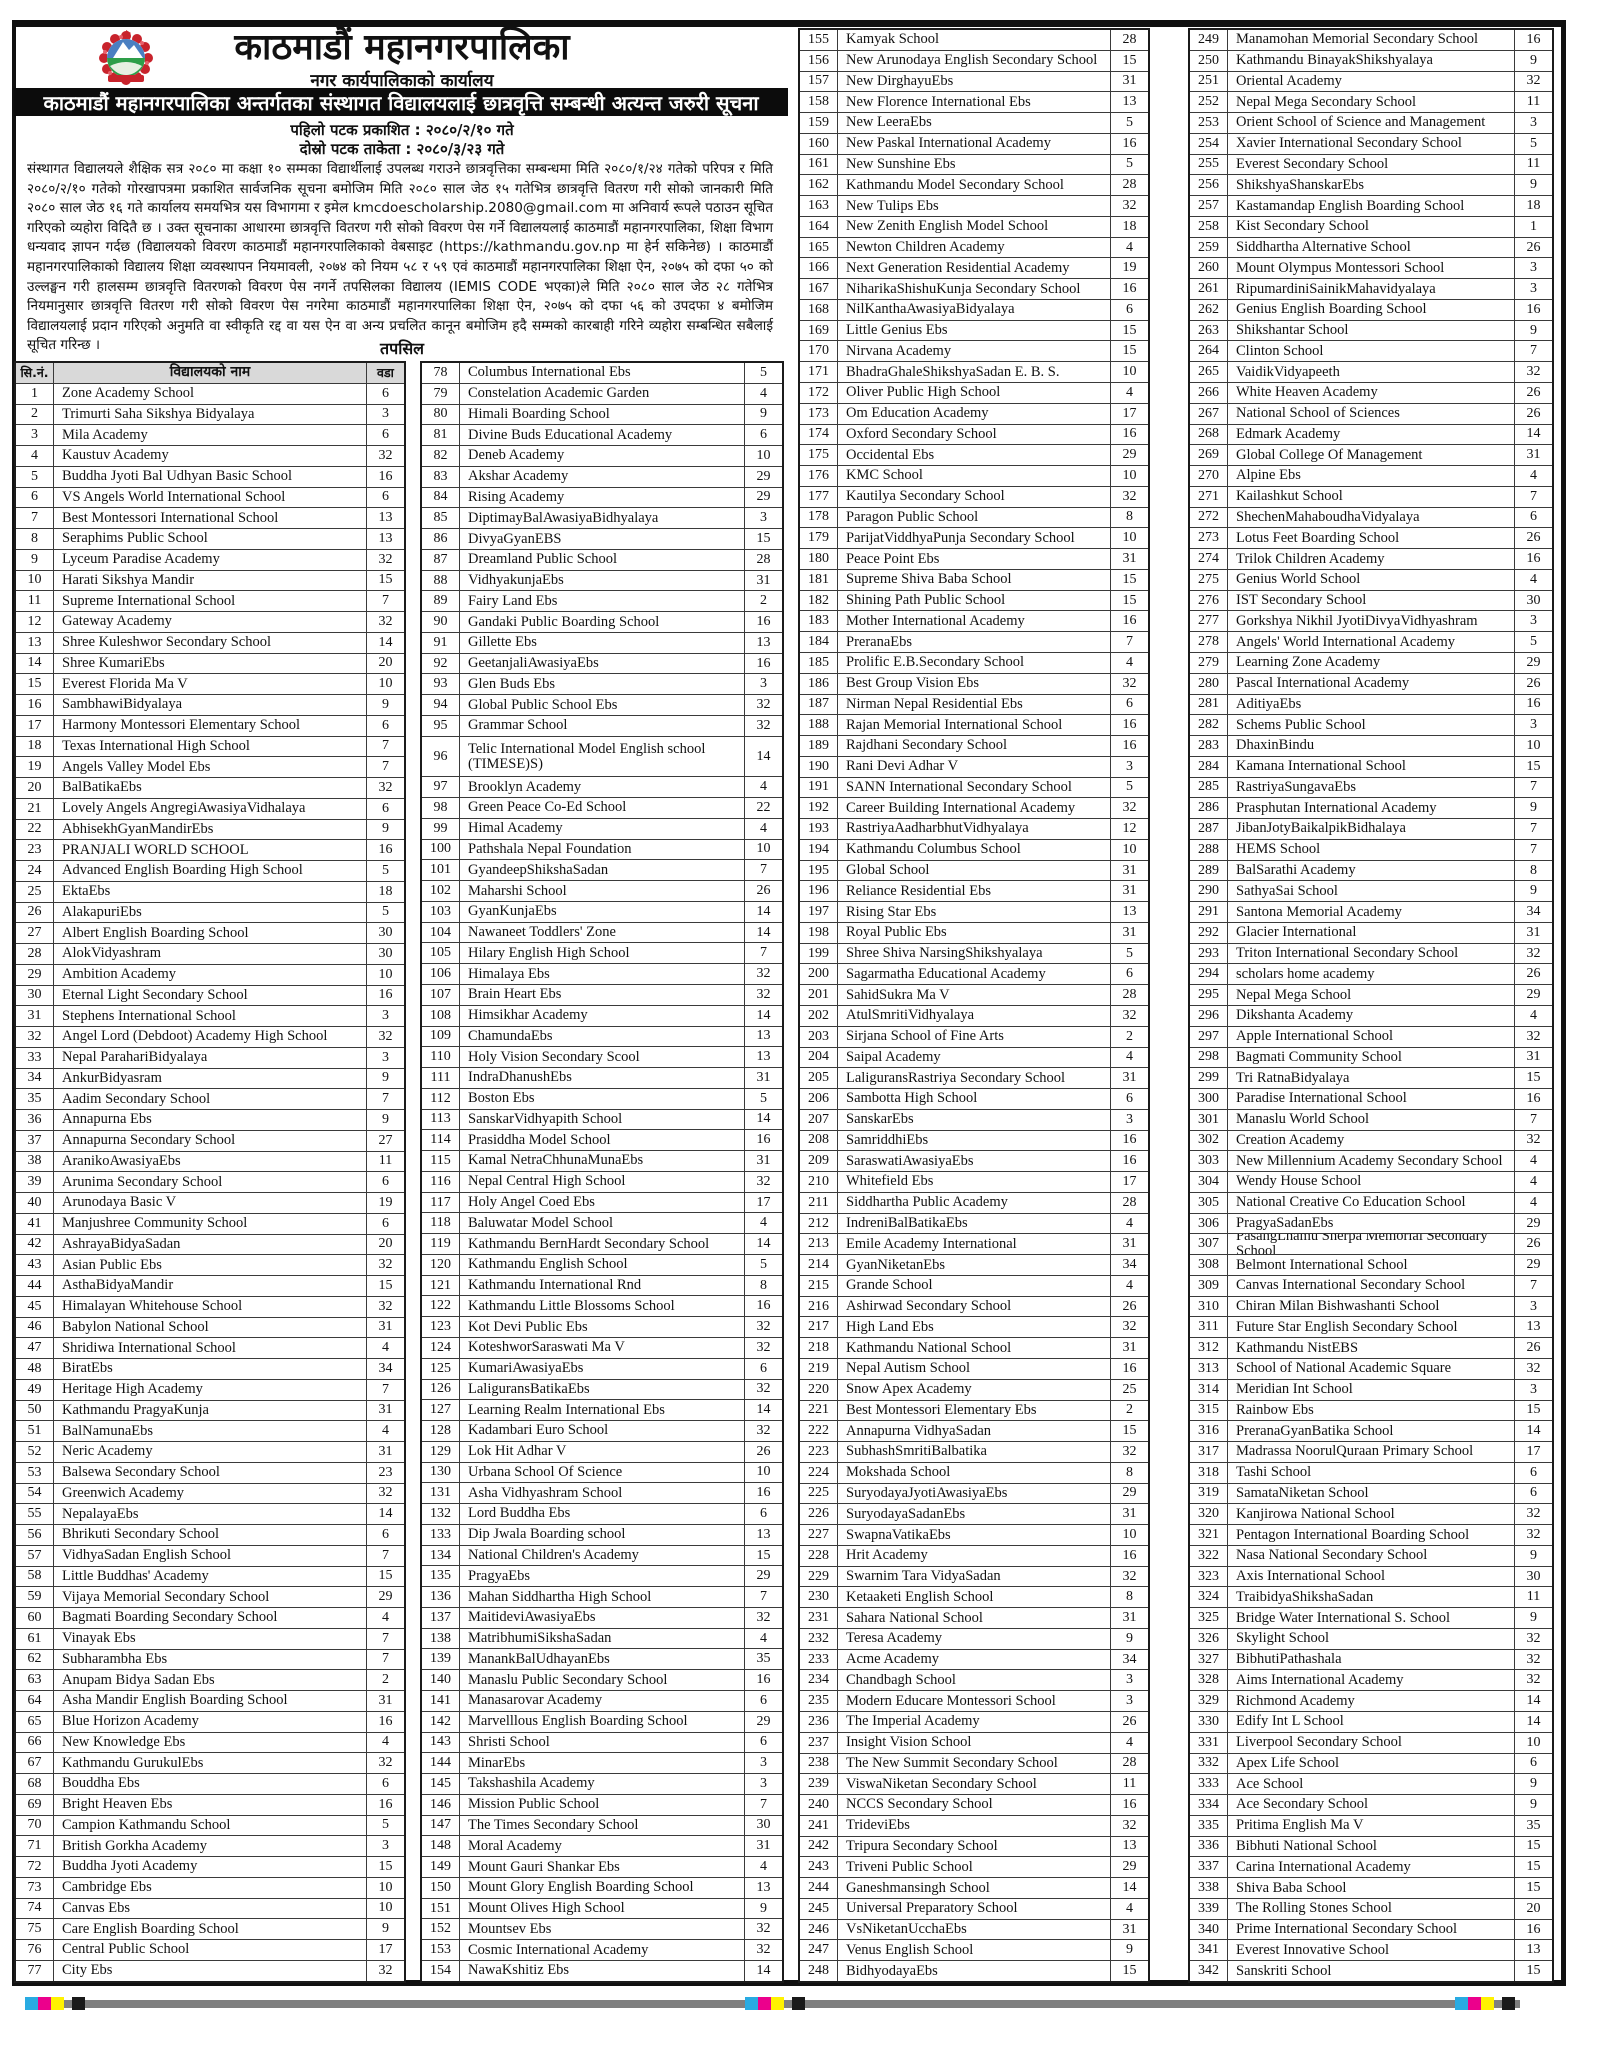  Describe the element at coordinates (602, 973) in the screenshot. I see `table-row: 106 Himalaya Ebs 32` at that location.